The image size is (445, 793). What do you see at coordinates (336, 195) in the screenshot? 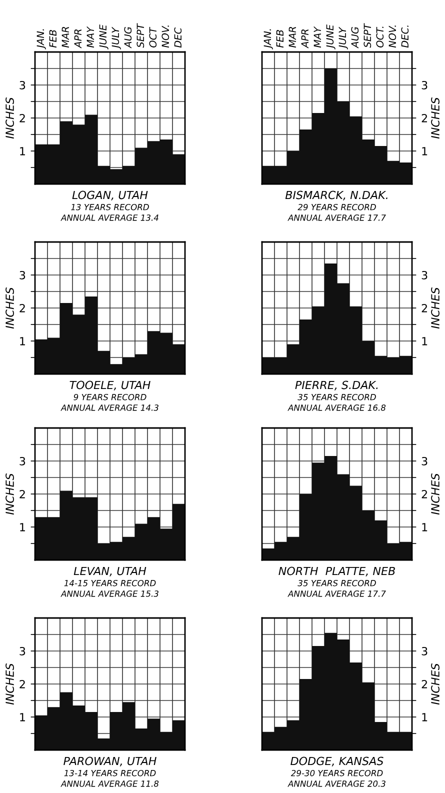
I see `text: BISMARCK, N.DAK.` at bounding box center [336, 195].